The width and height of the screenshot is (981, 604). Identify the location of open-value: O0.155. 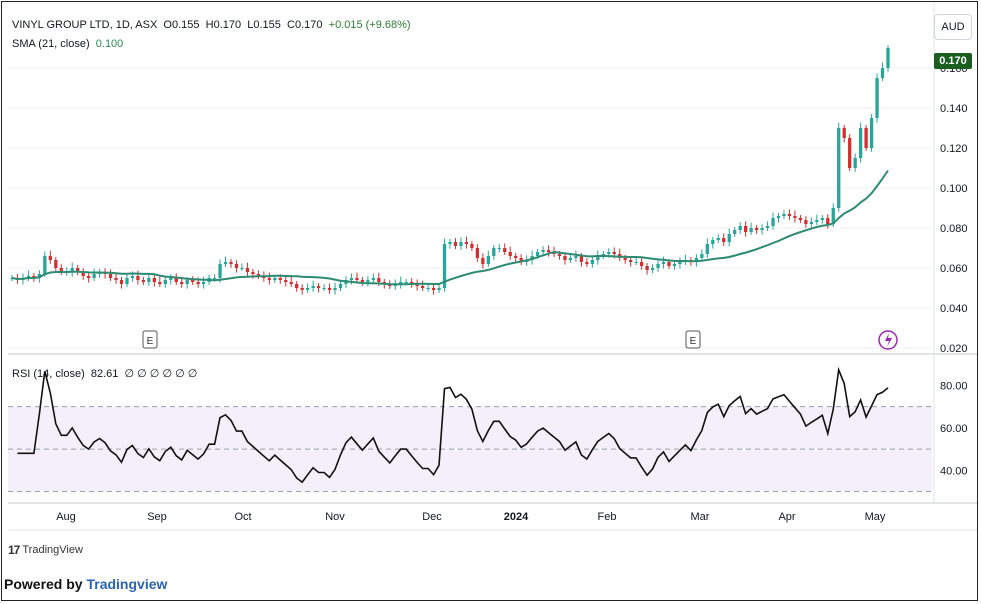
(181, 25).